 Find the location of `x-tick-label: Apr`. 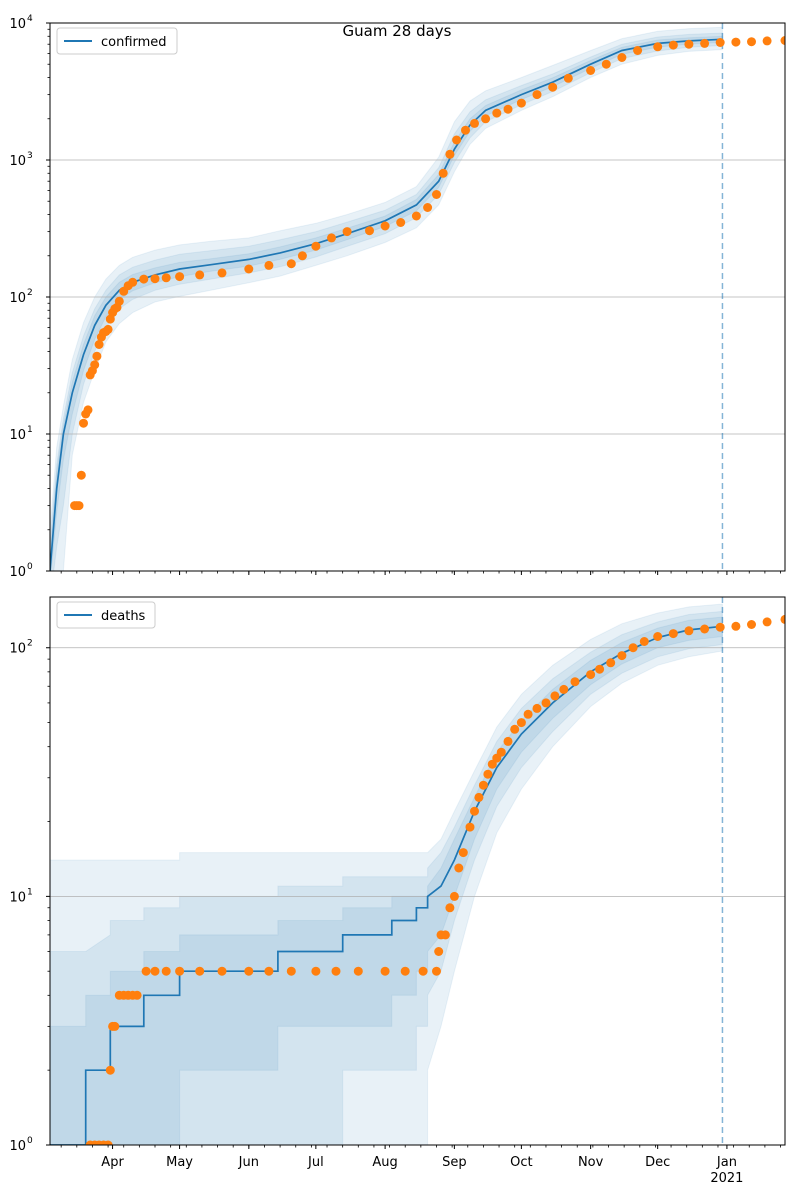

x-tick-label: Apr is located at coordinates (112, 1162).